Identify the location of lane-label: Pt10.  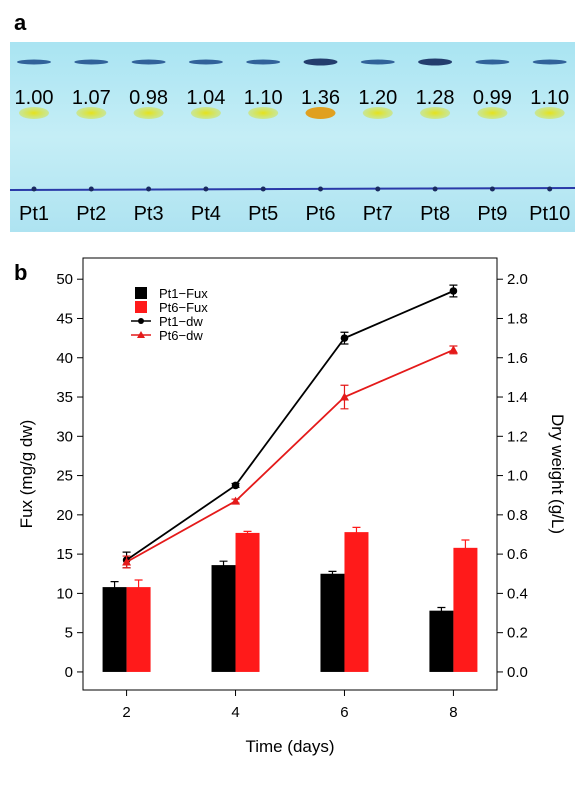
(549, 214).